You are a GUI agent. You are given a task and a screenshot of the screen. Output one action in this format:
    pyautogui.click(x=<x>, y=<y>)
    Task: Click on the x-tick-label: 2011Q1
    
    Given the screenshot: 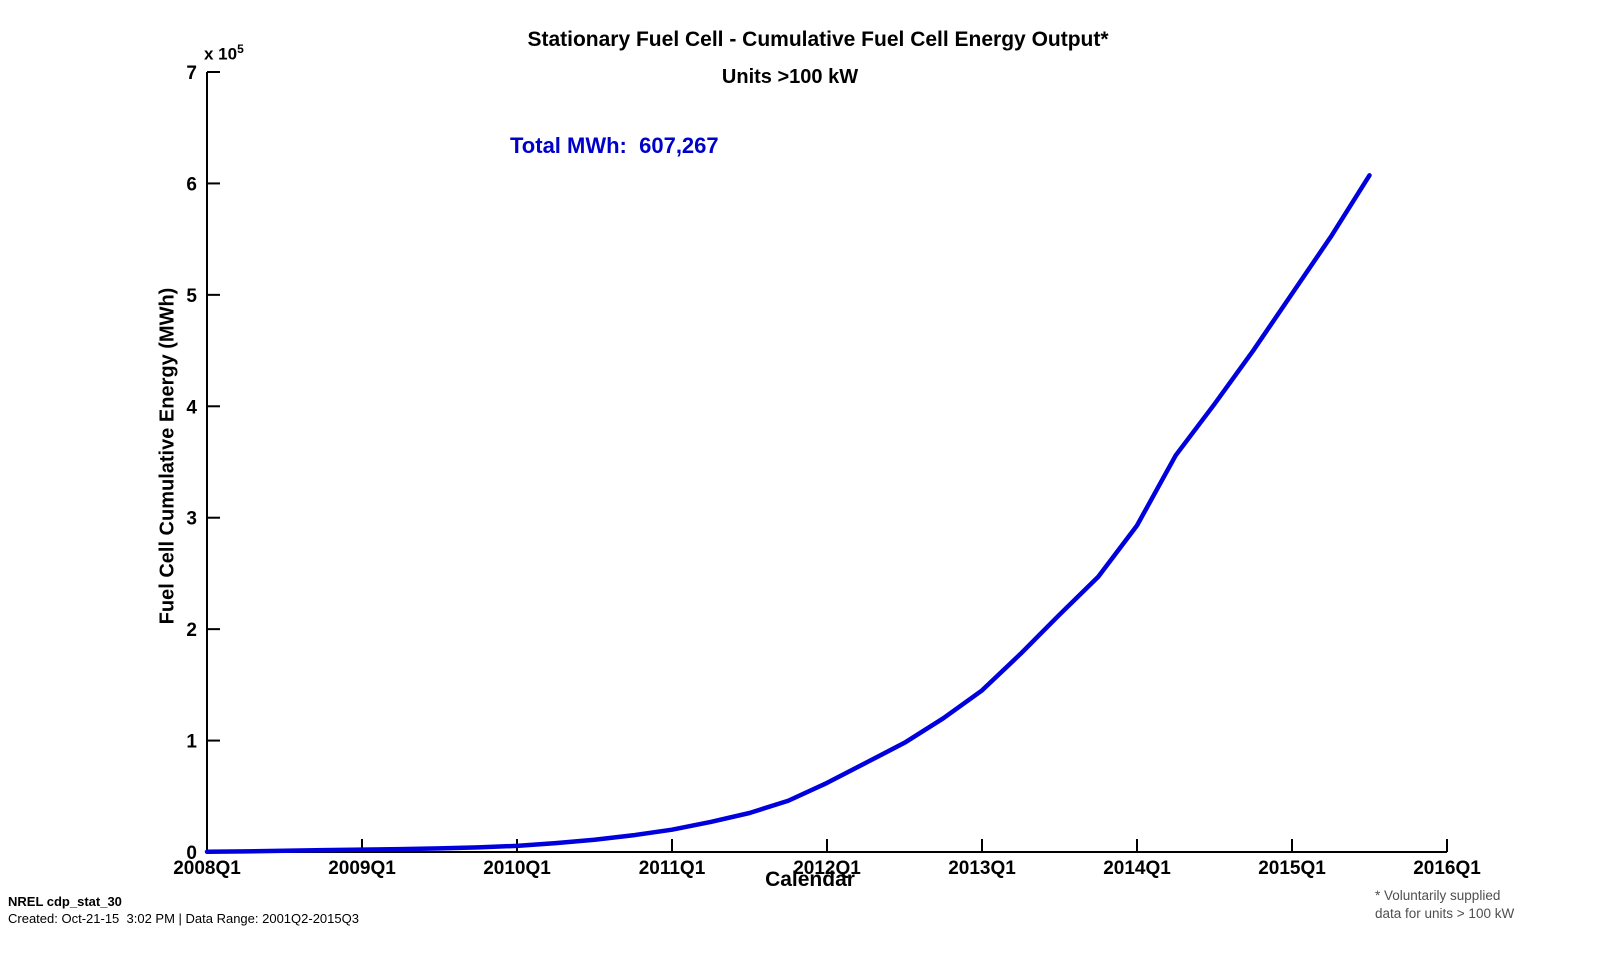 What is the action you would take?
    pyautogui.click(x=672, y=868)
    